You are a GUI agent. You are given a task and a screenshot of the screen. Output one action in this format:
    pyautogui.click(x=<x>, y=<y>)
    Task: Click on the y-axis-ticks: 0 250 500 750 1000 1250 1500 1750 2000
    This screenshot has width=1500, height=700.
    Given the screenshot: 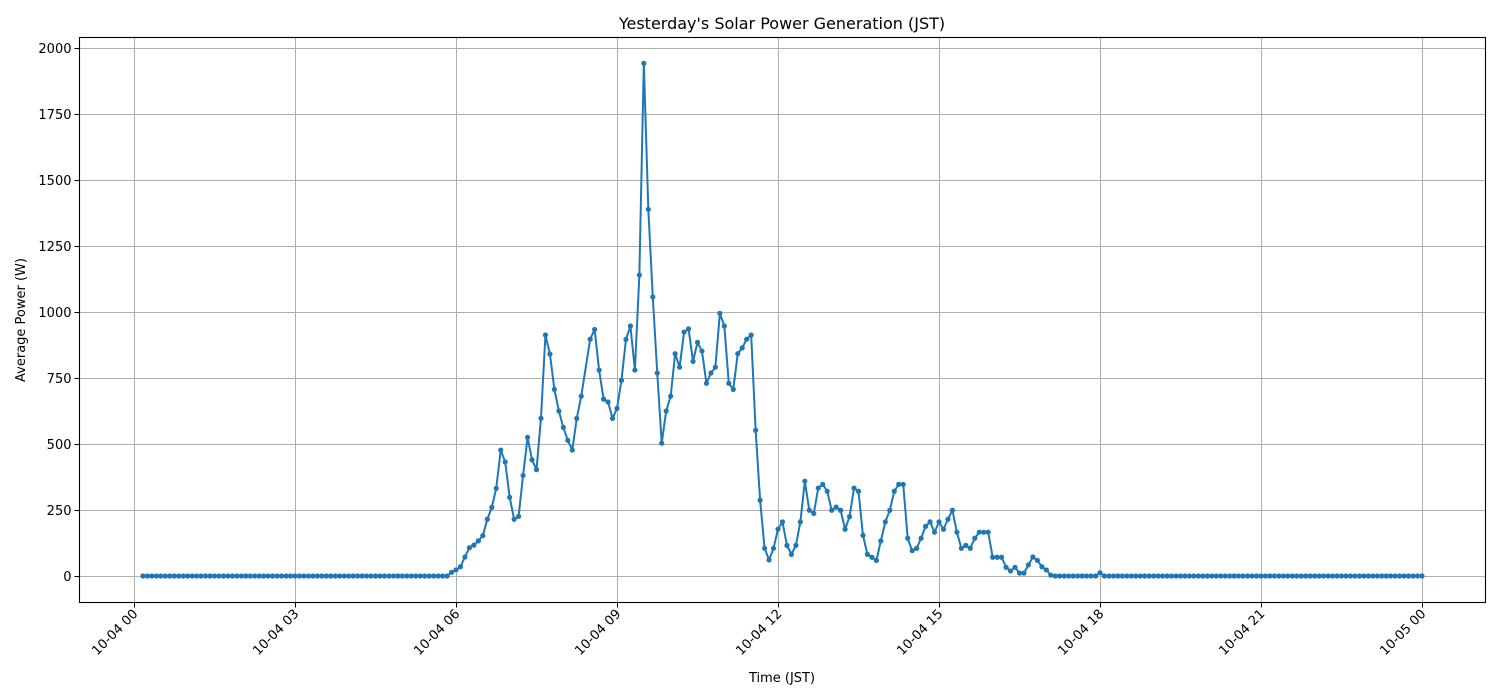 What is the action you would take?
    pyautogui.click(x=59, y=313)
    